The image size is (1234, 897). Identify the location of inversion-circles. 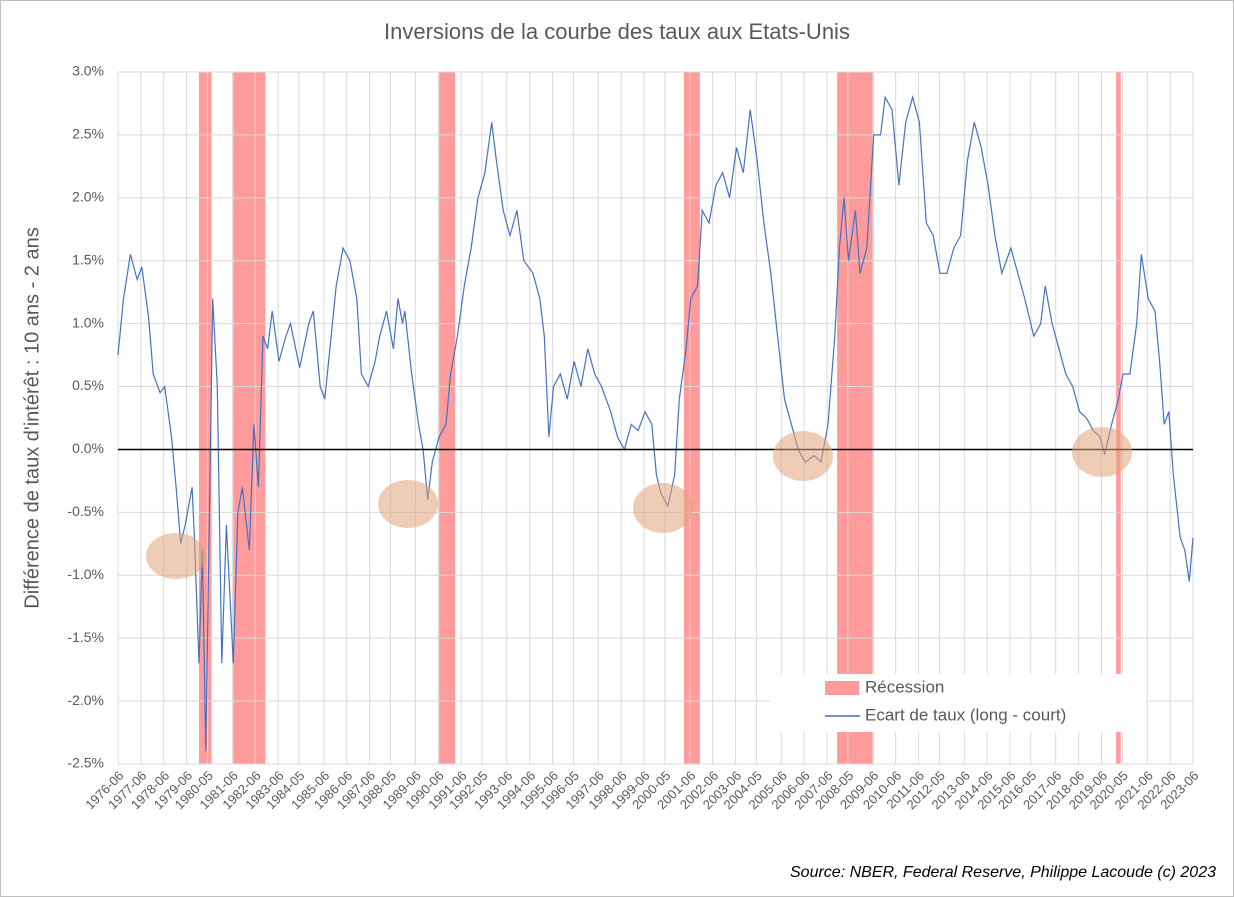
(639, 503).